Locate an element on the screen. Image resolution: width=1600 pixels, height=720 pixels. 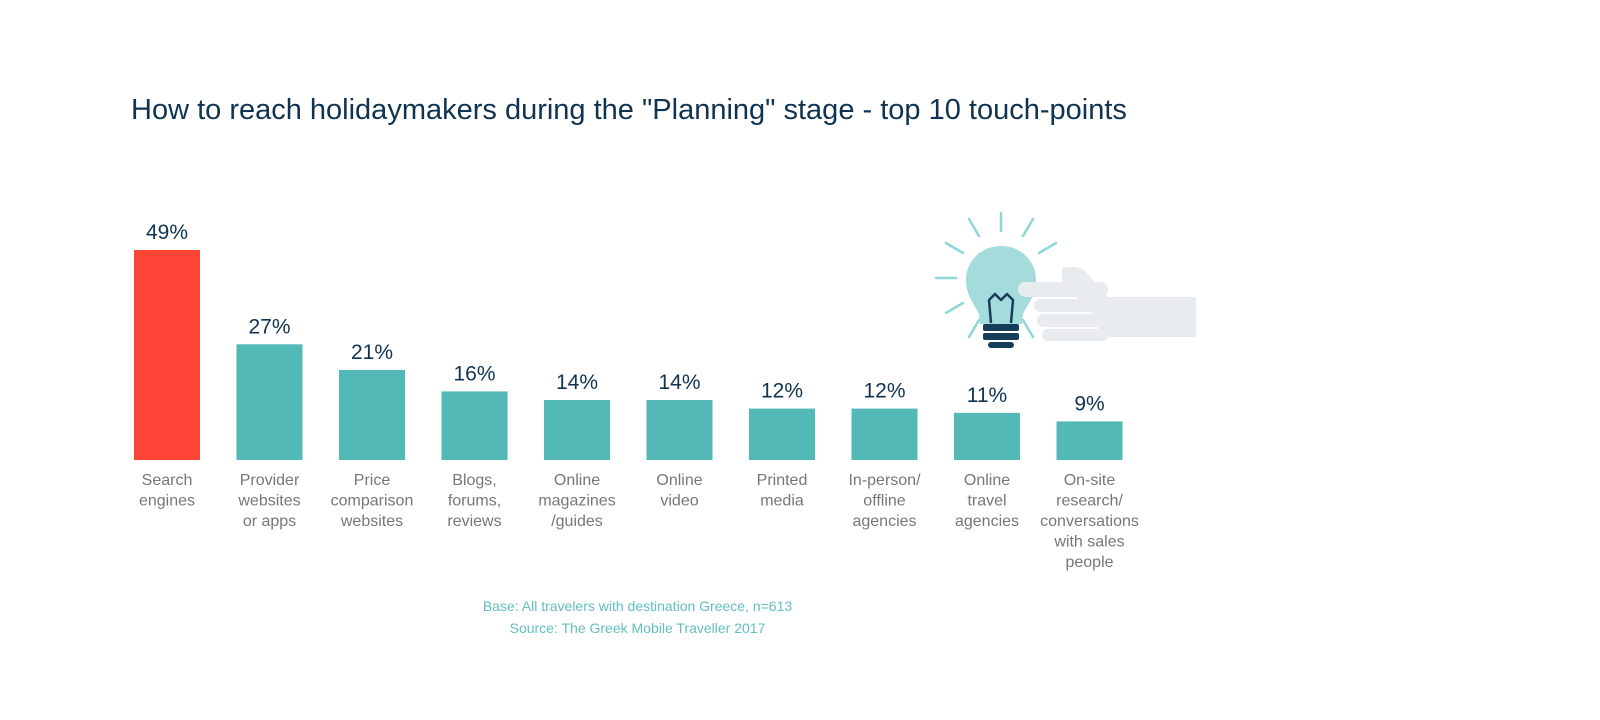
category-label: Provider is located at coordinates (270, 480).